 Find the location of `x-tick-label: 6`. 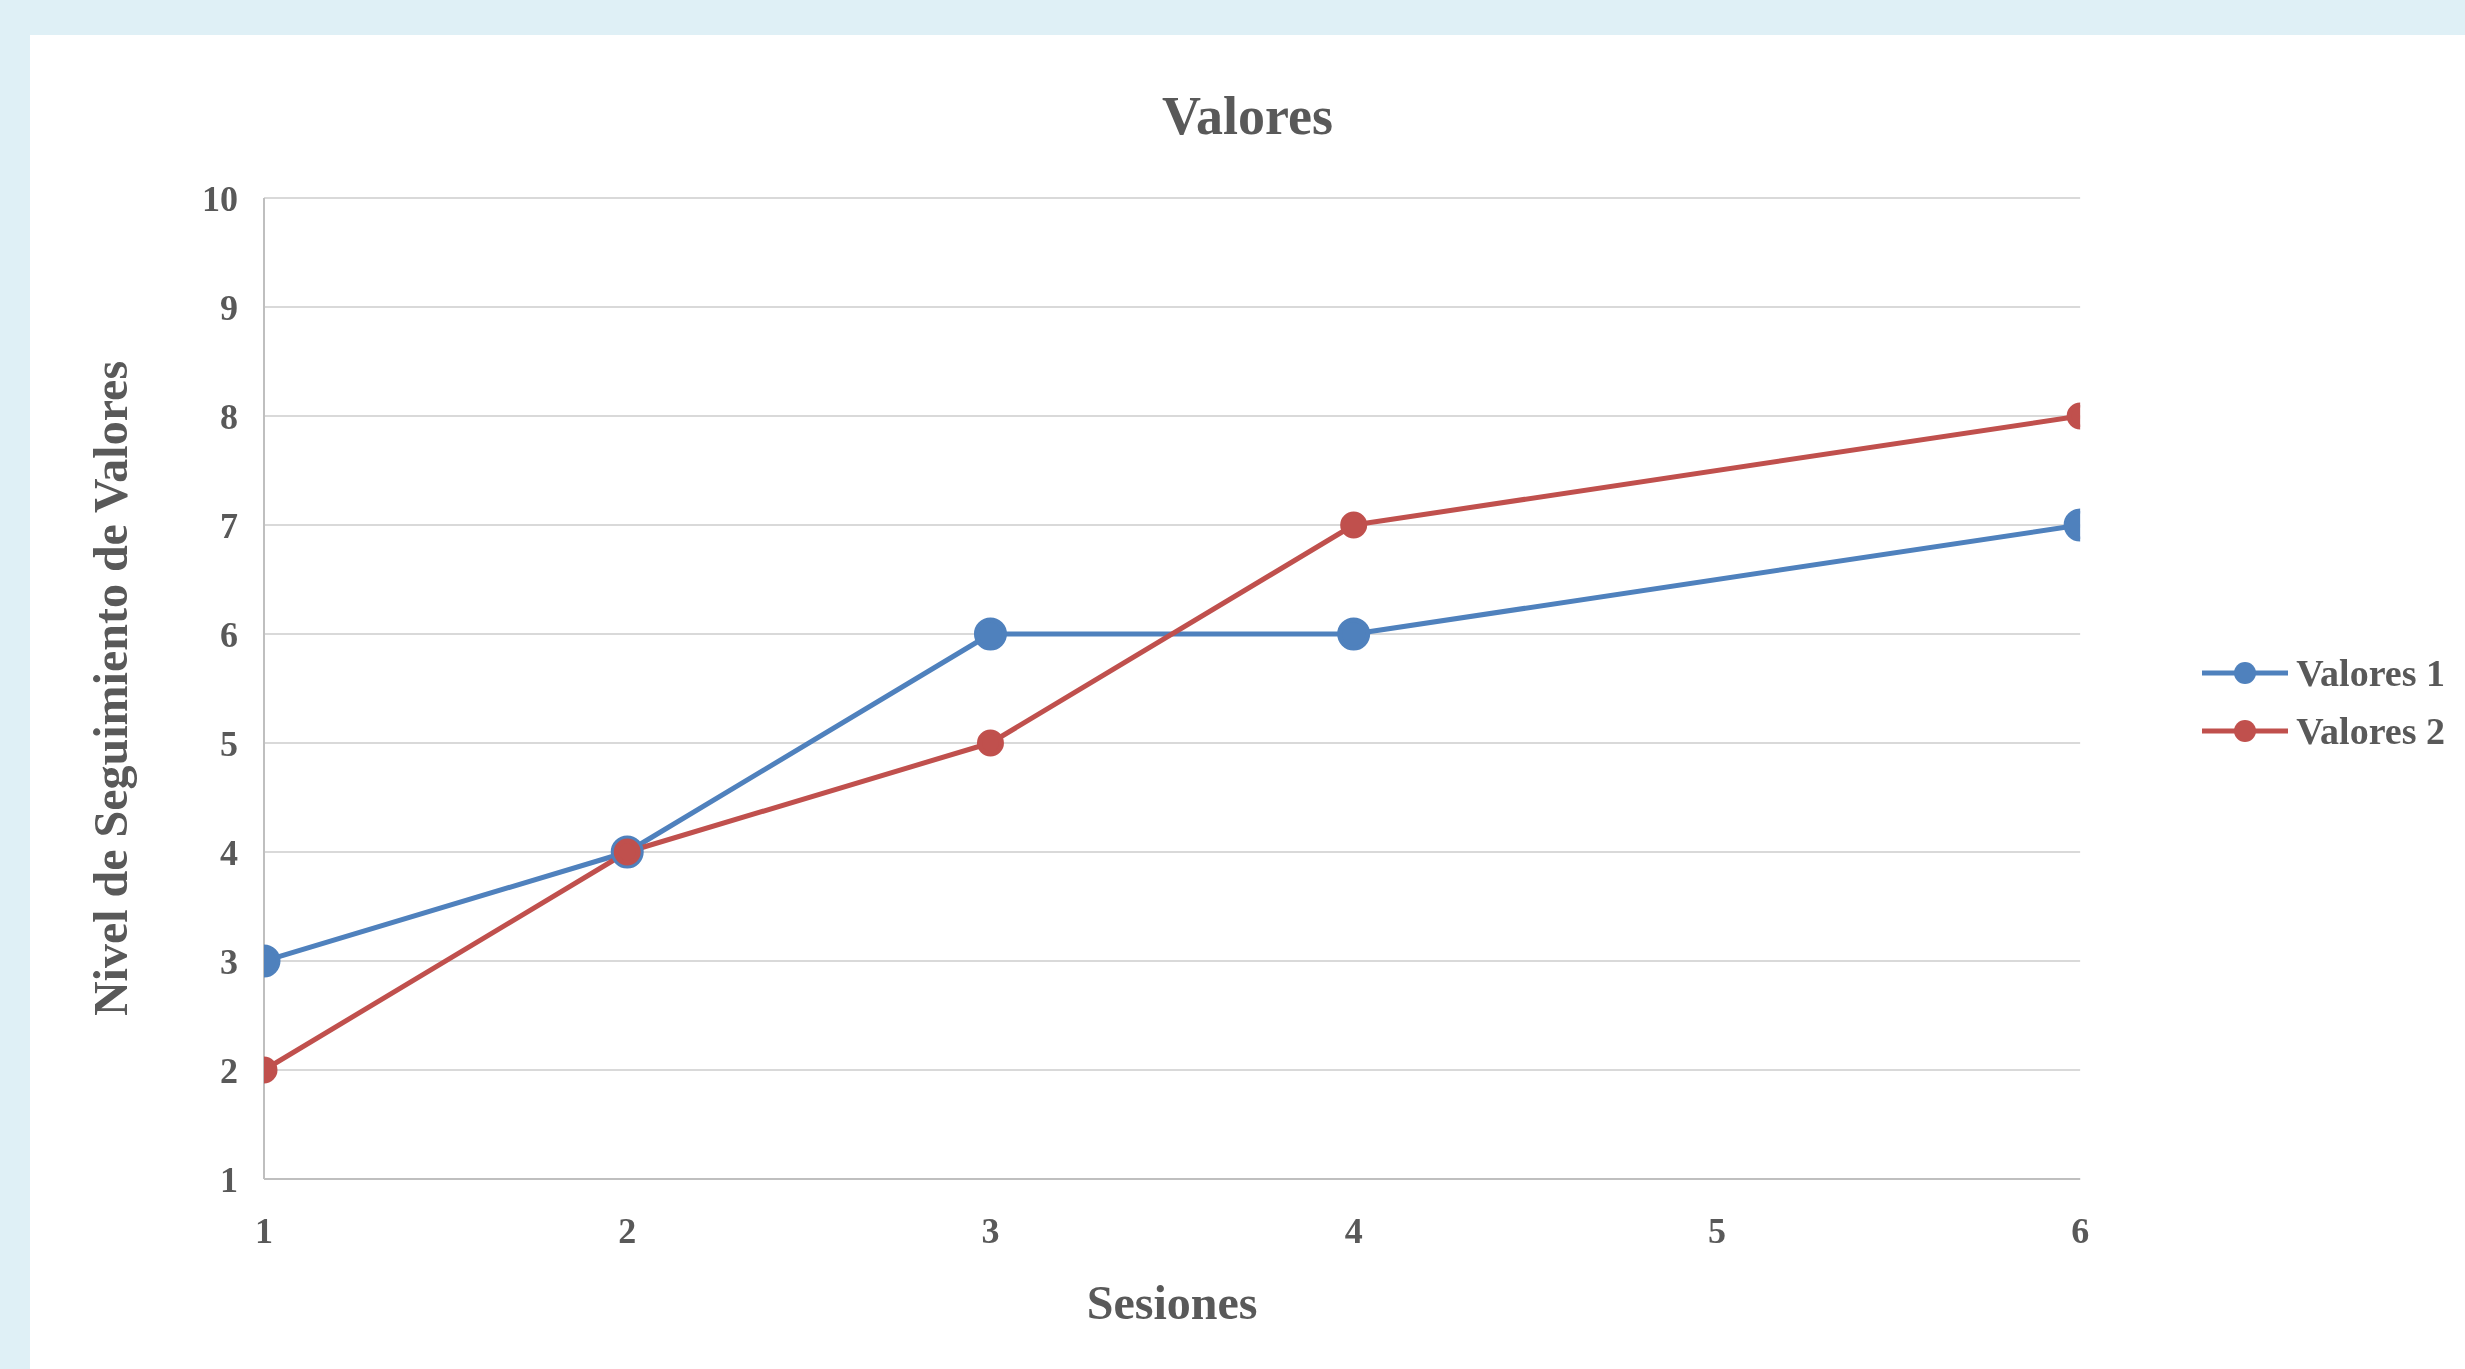

x-tick-label: 6 is located at coordinates (2080, 1230).